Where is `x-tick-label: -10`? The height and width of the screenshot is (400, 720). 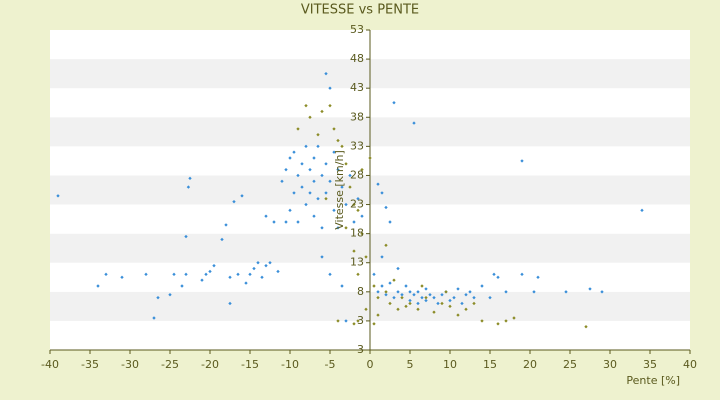 x-tick-label: -10 is located at coordinates (290, 364).